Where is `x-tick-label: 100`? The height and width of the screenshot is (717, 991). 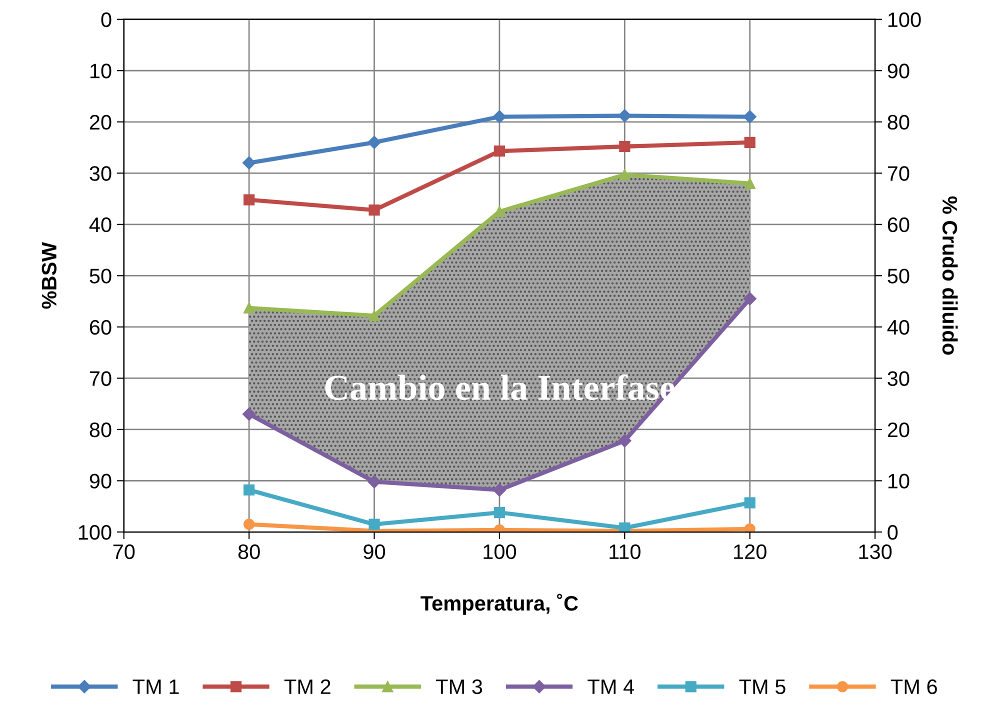
x-tick-label: 100 is located at coordinates (500, 552).